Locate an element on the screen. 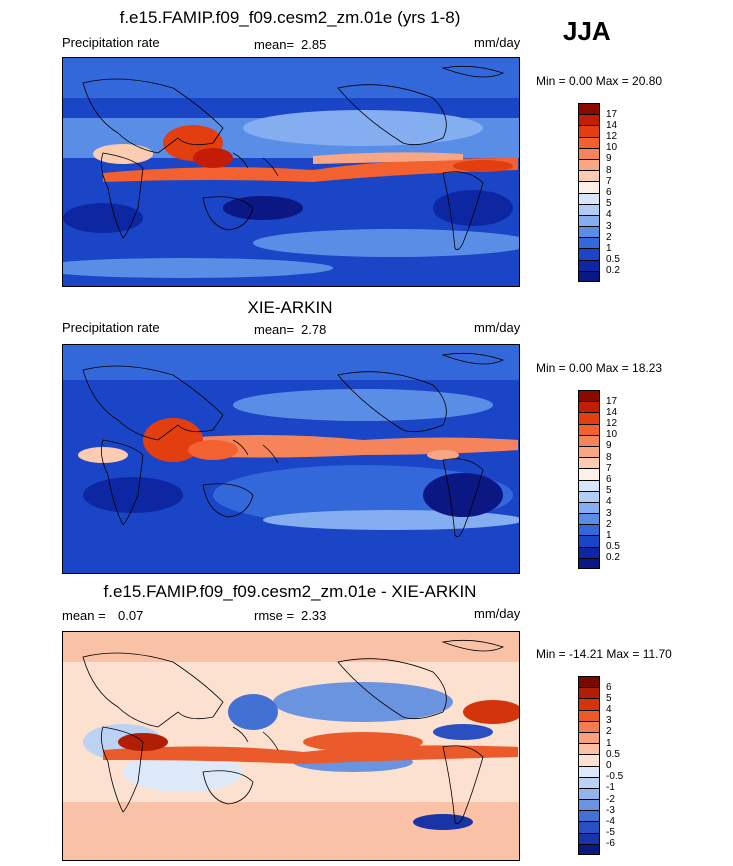 The width and height of the screenshot is (733, 866). panel3-tick: 1 is located at coordinates (609, 743).